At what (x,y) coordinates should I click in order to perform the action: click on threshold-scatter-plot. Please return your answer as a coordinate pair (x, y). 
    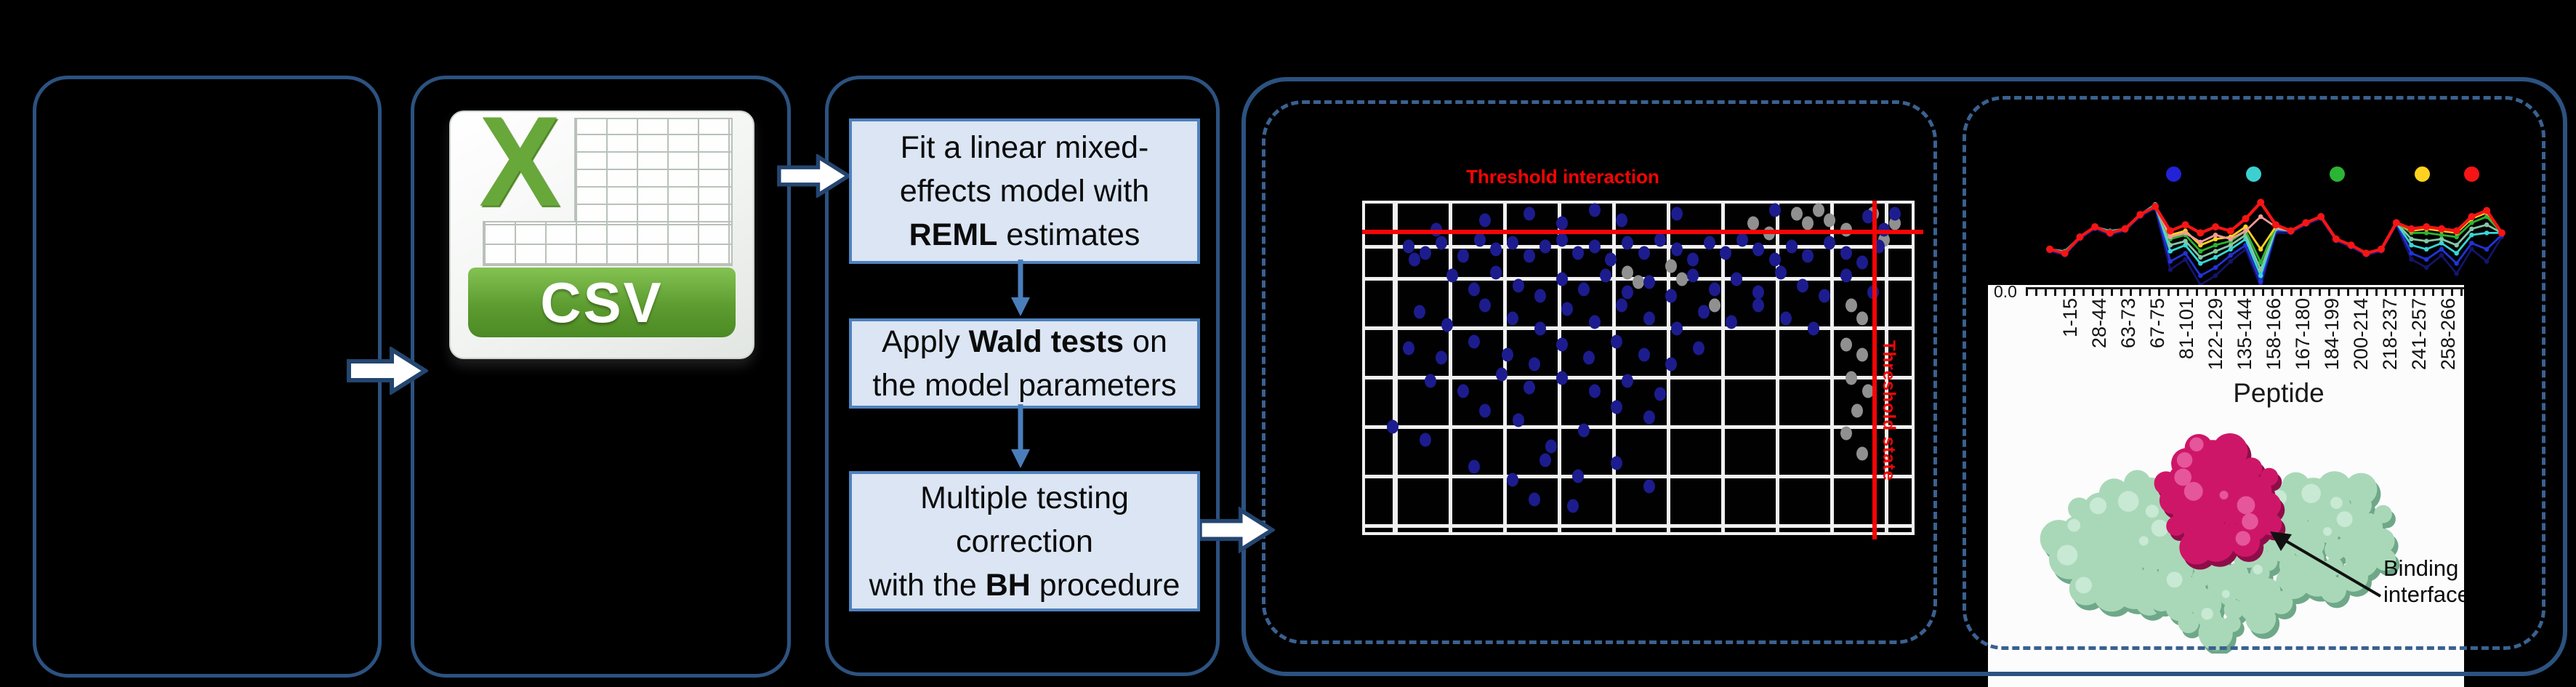
    Looking at the image, I should click on (1642, 370).